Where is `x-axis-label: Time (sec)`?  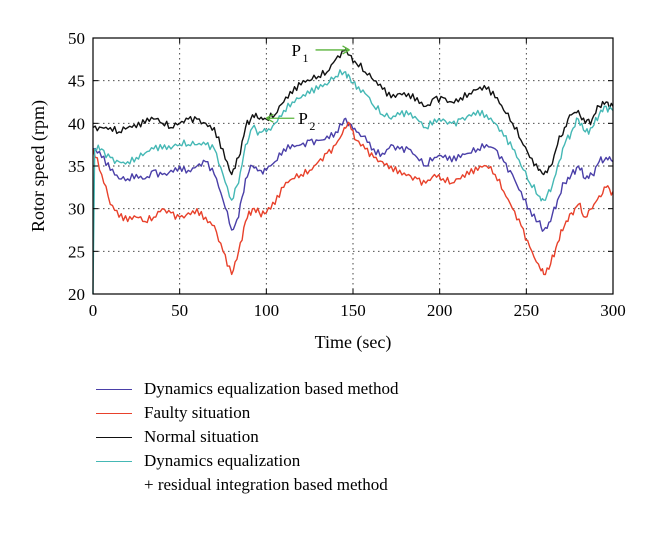 x-axis-label: Time (sec) is located at coordinates (353, 342).